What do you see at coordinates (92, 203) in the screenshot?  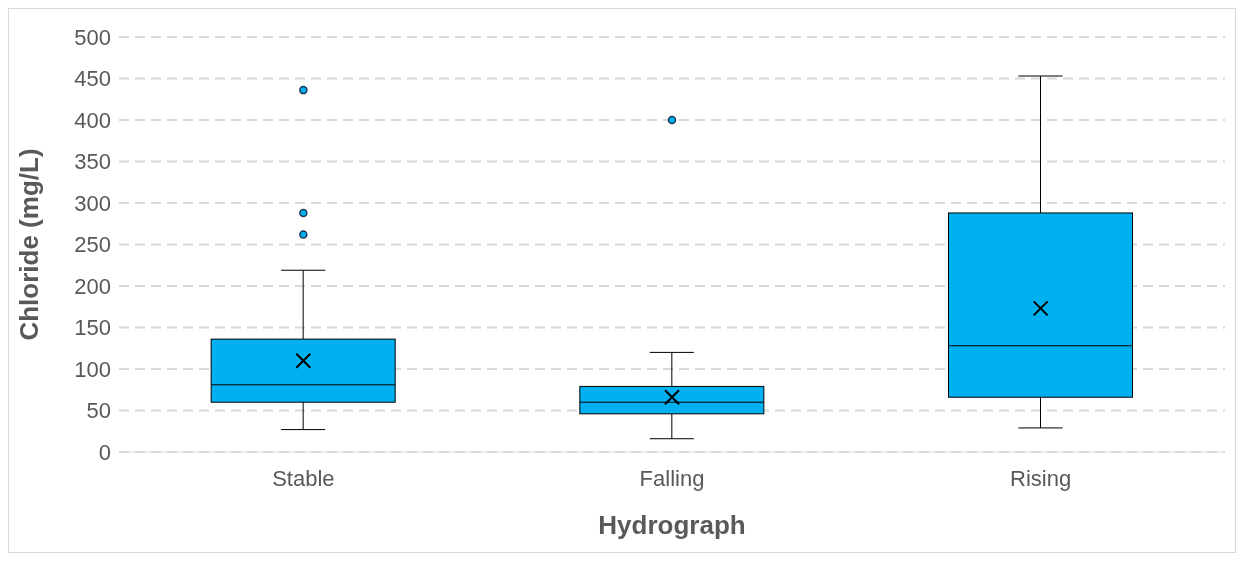 I see `y-tick-label: 300` at bounding box center [92, 203].